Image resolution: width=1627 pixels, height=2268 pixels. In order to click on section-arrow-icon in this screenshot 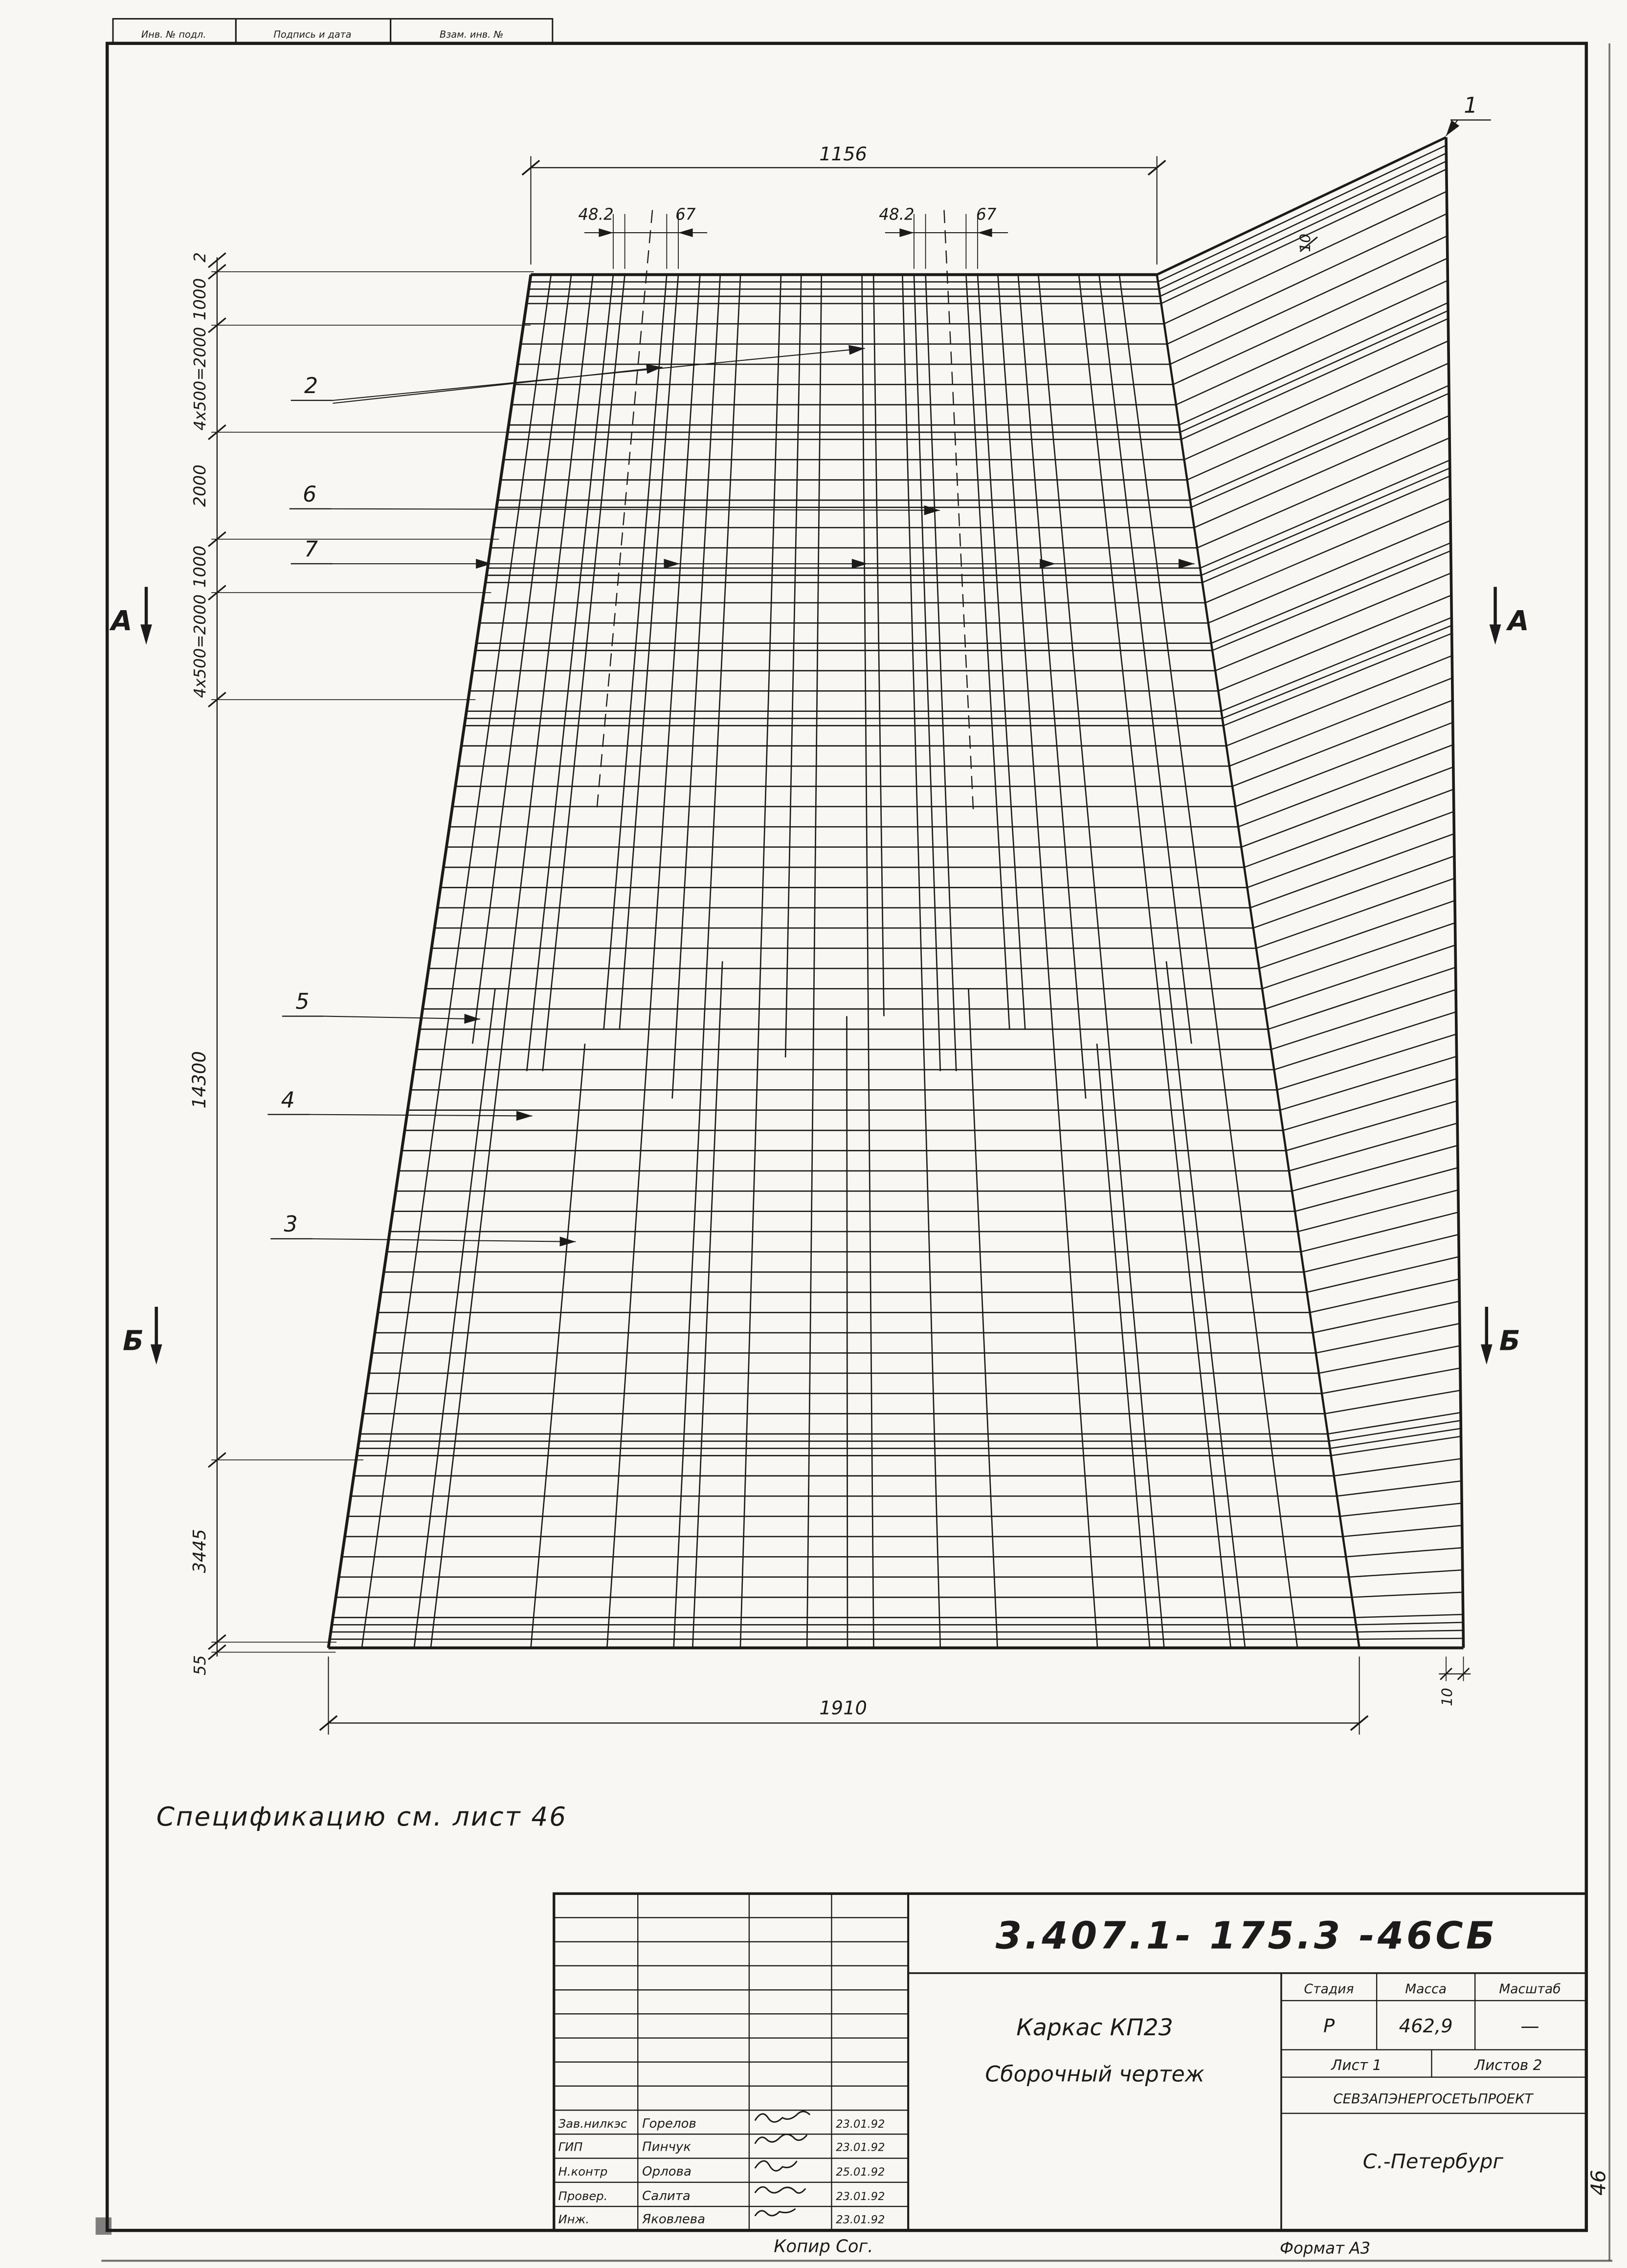, I will do `click(146, 634)`.